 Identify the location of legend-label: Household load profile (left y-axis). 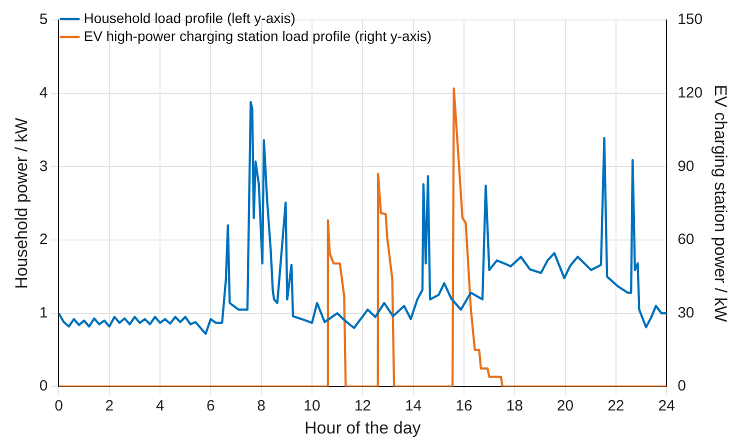
(190, 18).